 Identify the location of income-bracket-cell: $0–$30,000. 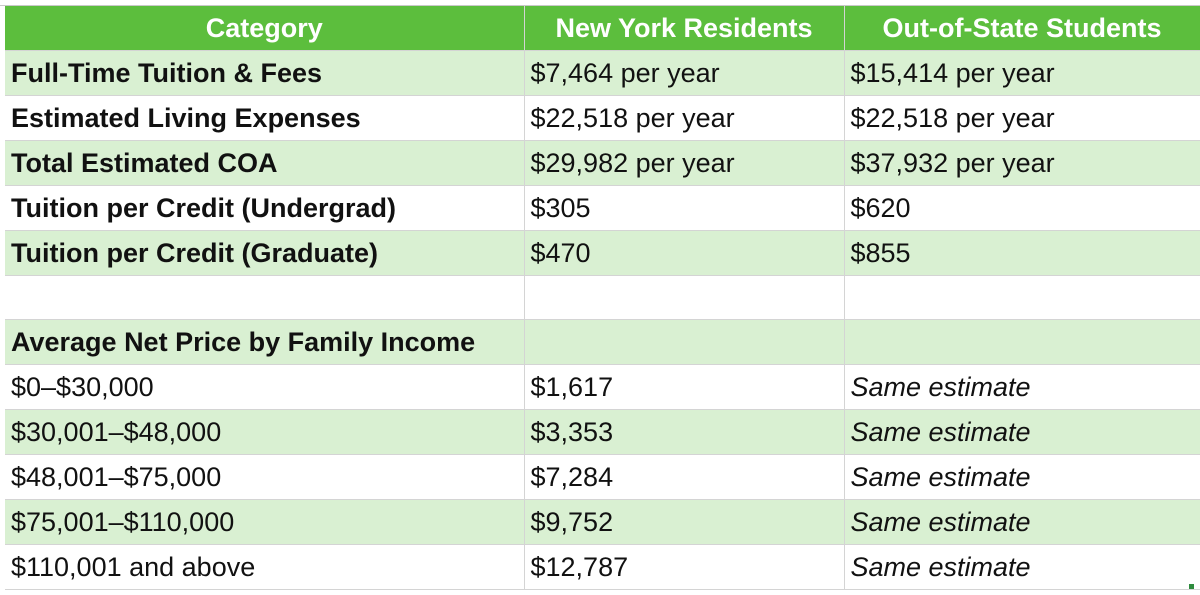
(265, 387).